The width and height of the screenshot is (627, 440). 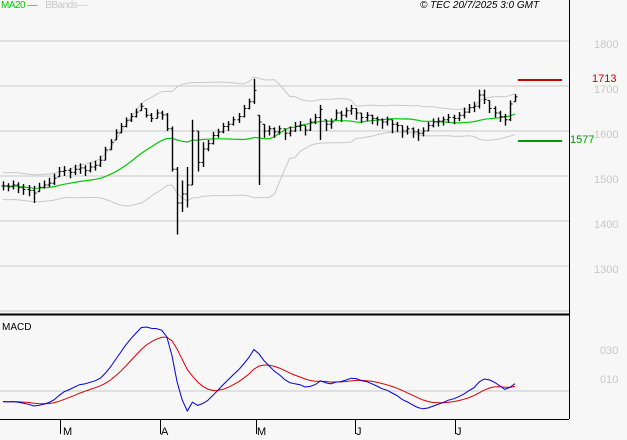 I want to click on month-label-j1: J, so click(x=359, y=432).